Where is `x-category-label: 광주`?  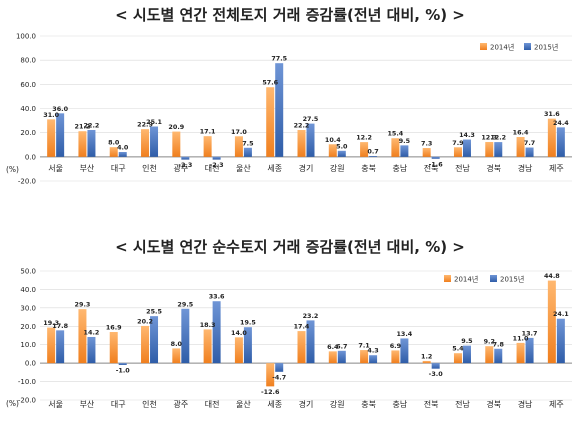
x-category-label: 광주 is located at coordinates (180, 404).